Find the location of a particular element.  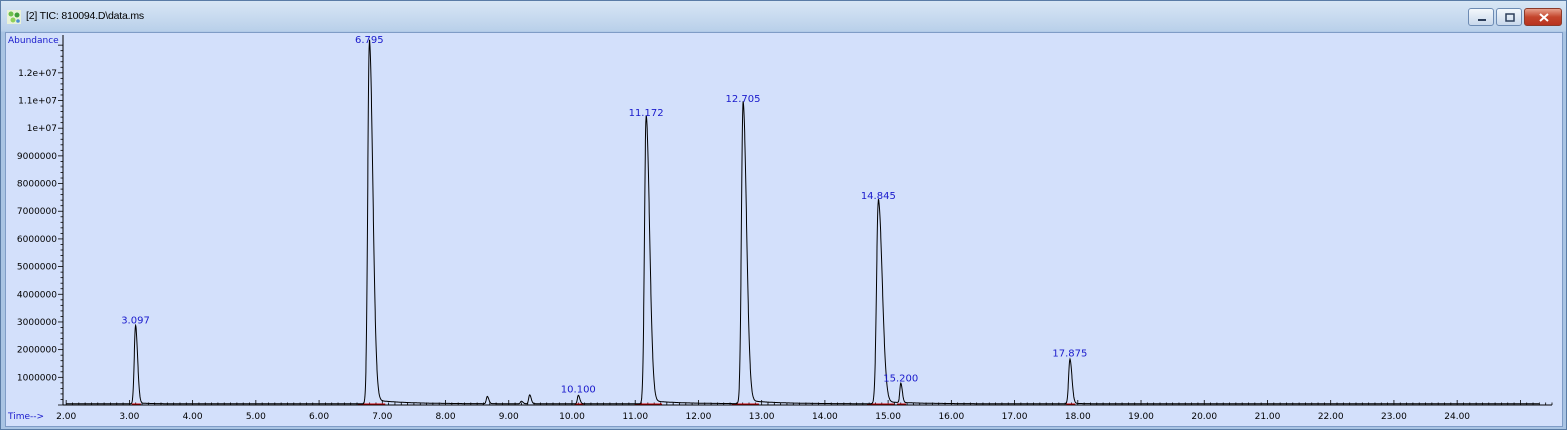

close-button is located at coordinates (1543, 17).